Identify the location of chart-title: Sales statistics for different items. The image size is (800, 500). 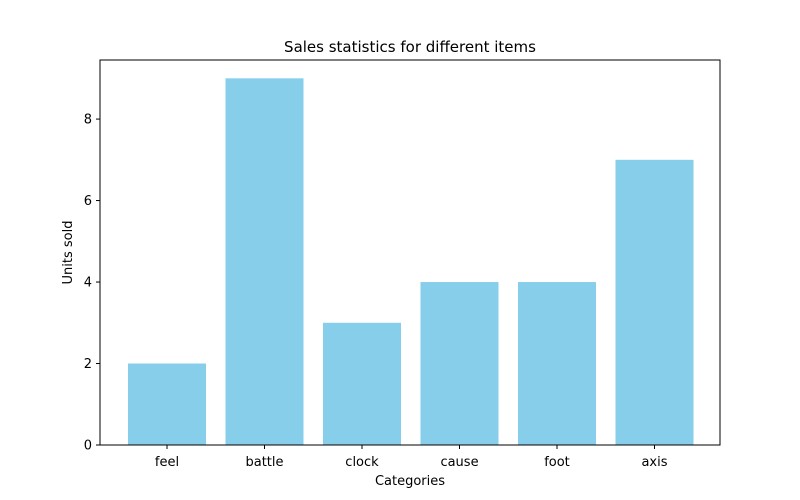
(410, 47).